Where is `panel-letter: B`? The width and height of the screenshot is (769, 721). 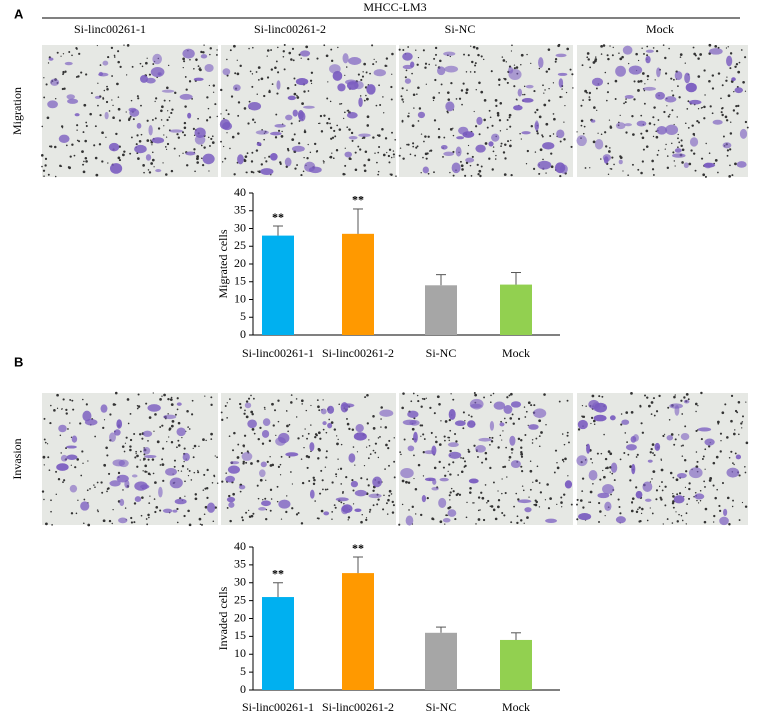
panel-letter: B is located at coordinates (18, 361).